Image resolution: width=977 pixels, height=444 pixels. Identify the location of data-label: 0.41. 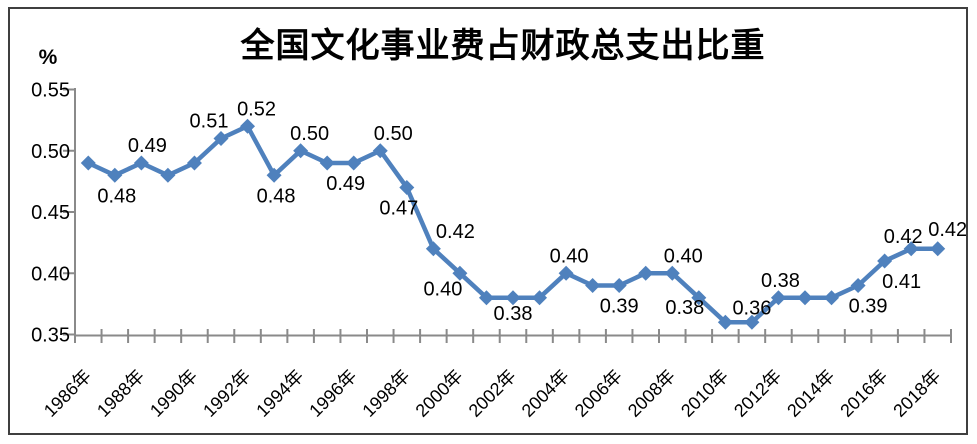
(901, 282).